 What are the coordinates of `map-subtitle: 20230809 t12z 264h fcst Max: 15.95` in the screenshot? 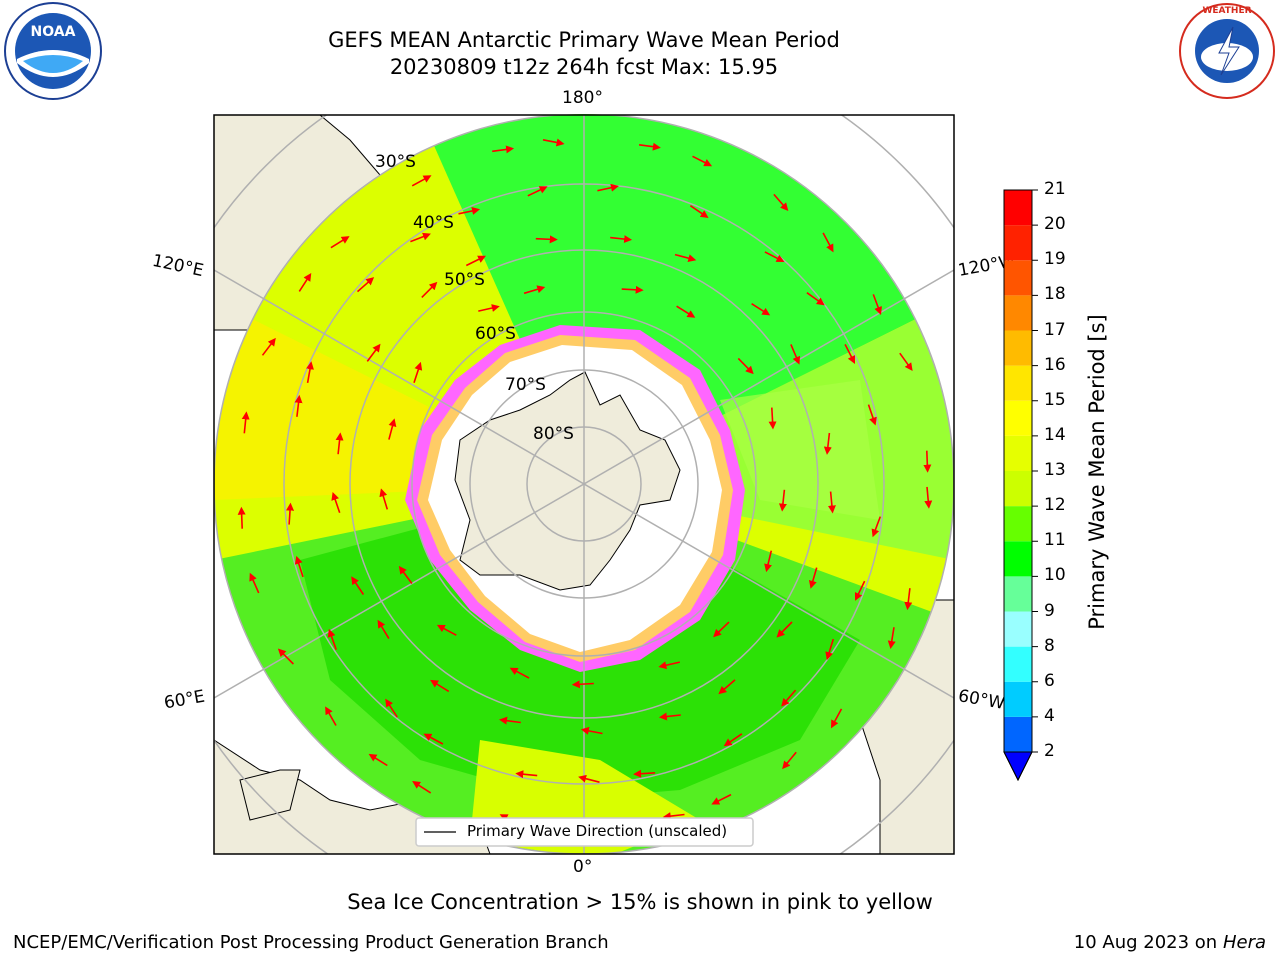 It's located at (584, 67).